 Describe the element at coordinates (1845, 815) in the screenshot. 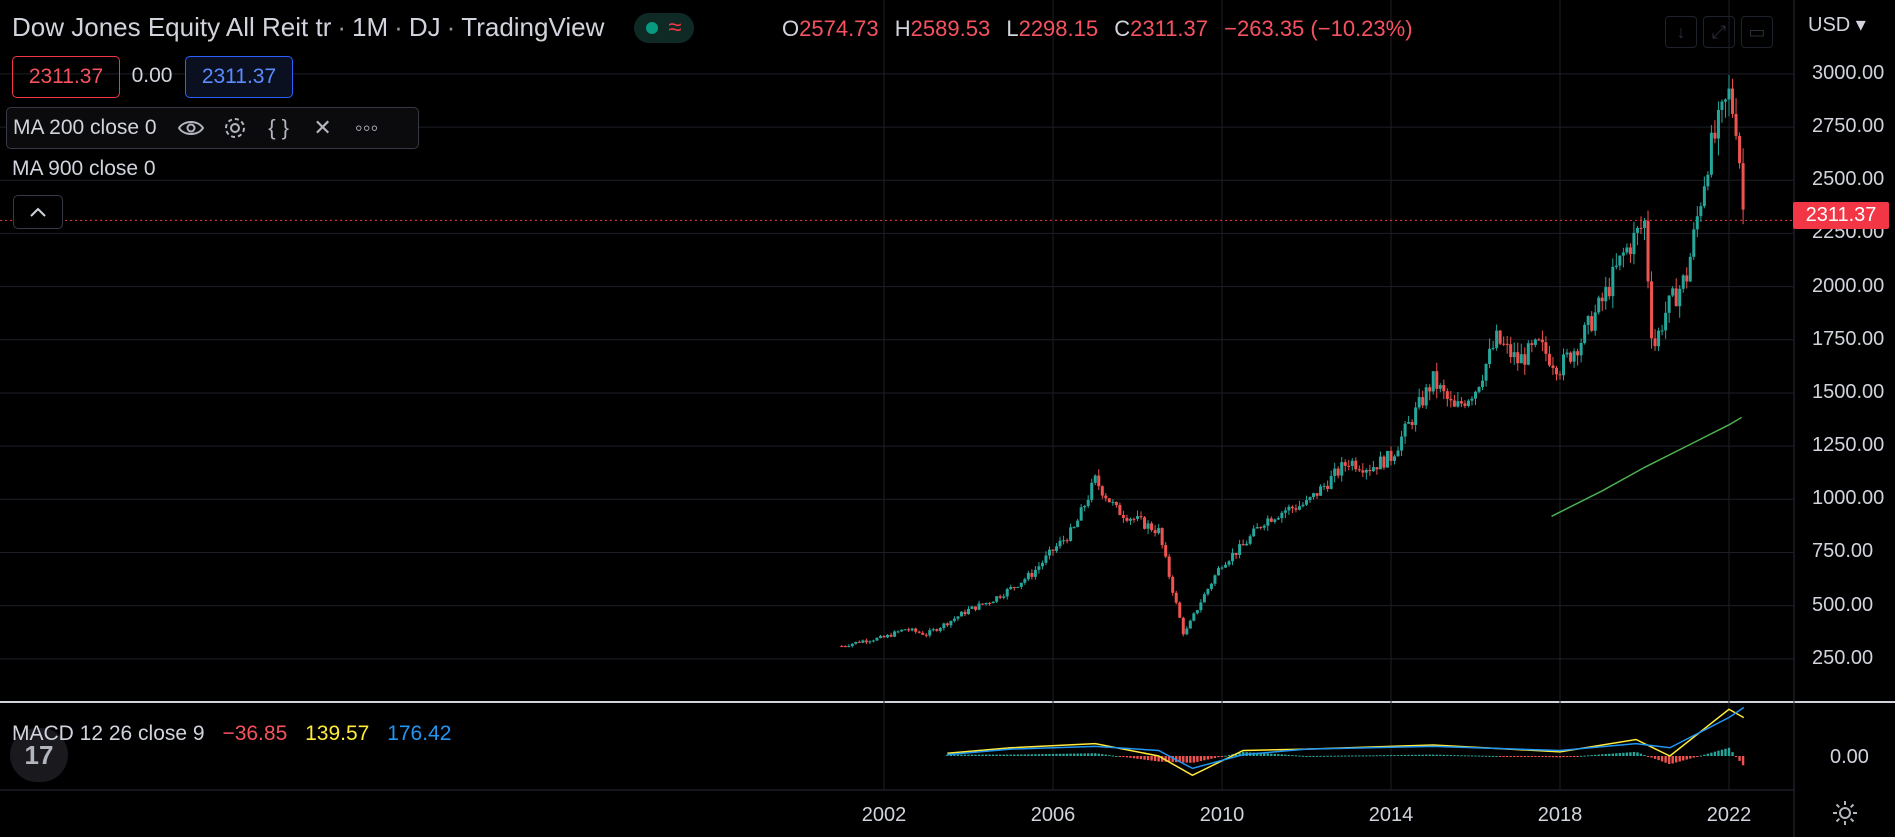

I see `settings-icon` at that location.